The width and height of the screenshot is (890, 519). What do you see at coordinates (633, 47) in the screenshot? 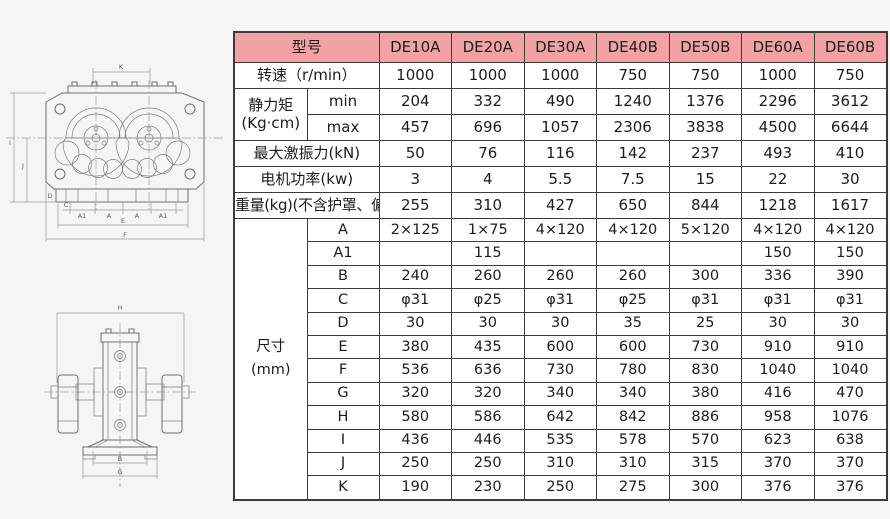
I see `model-header-cell: DE40B` at bounding box center [633, 47].